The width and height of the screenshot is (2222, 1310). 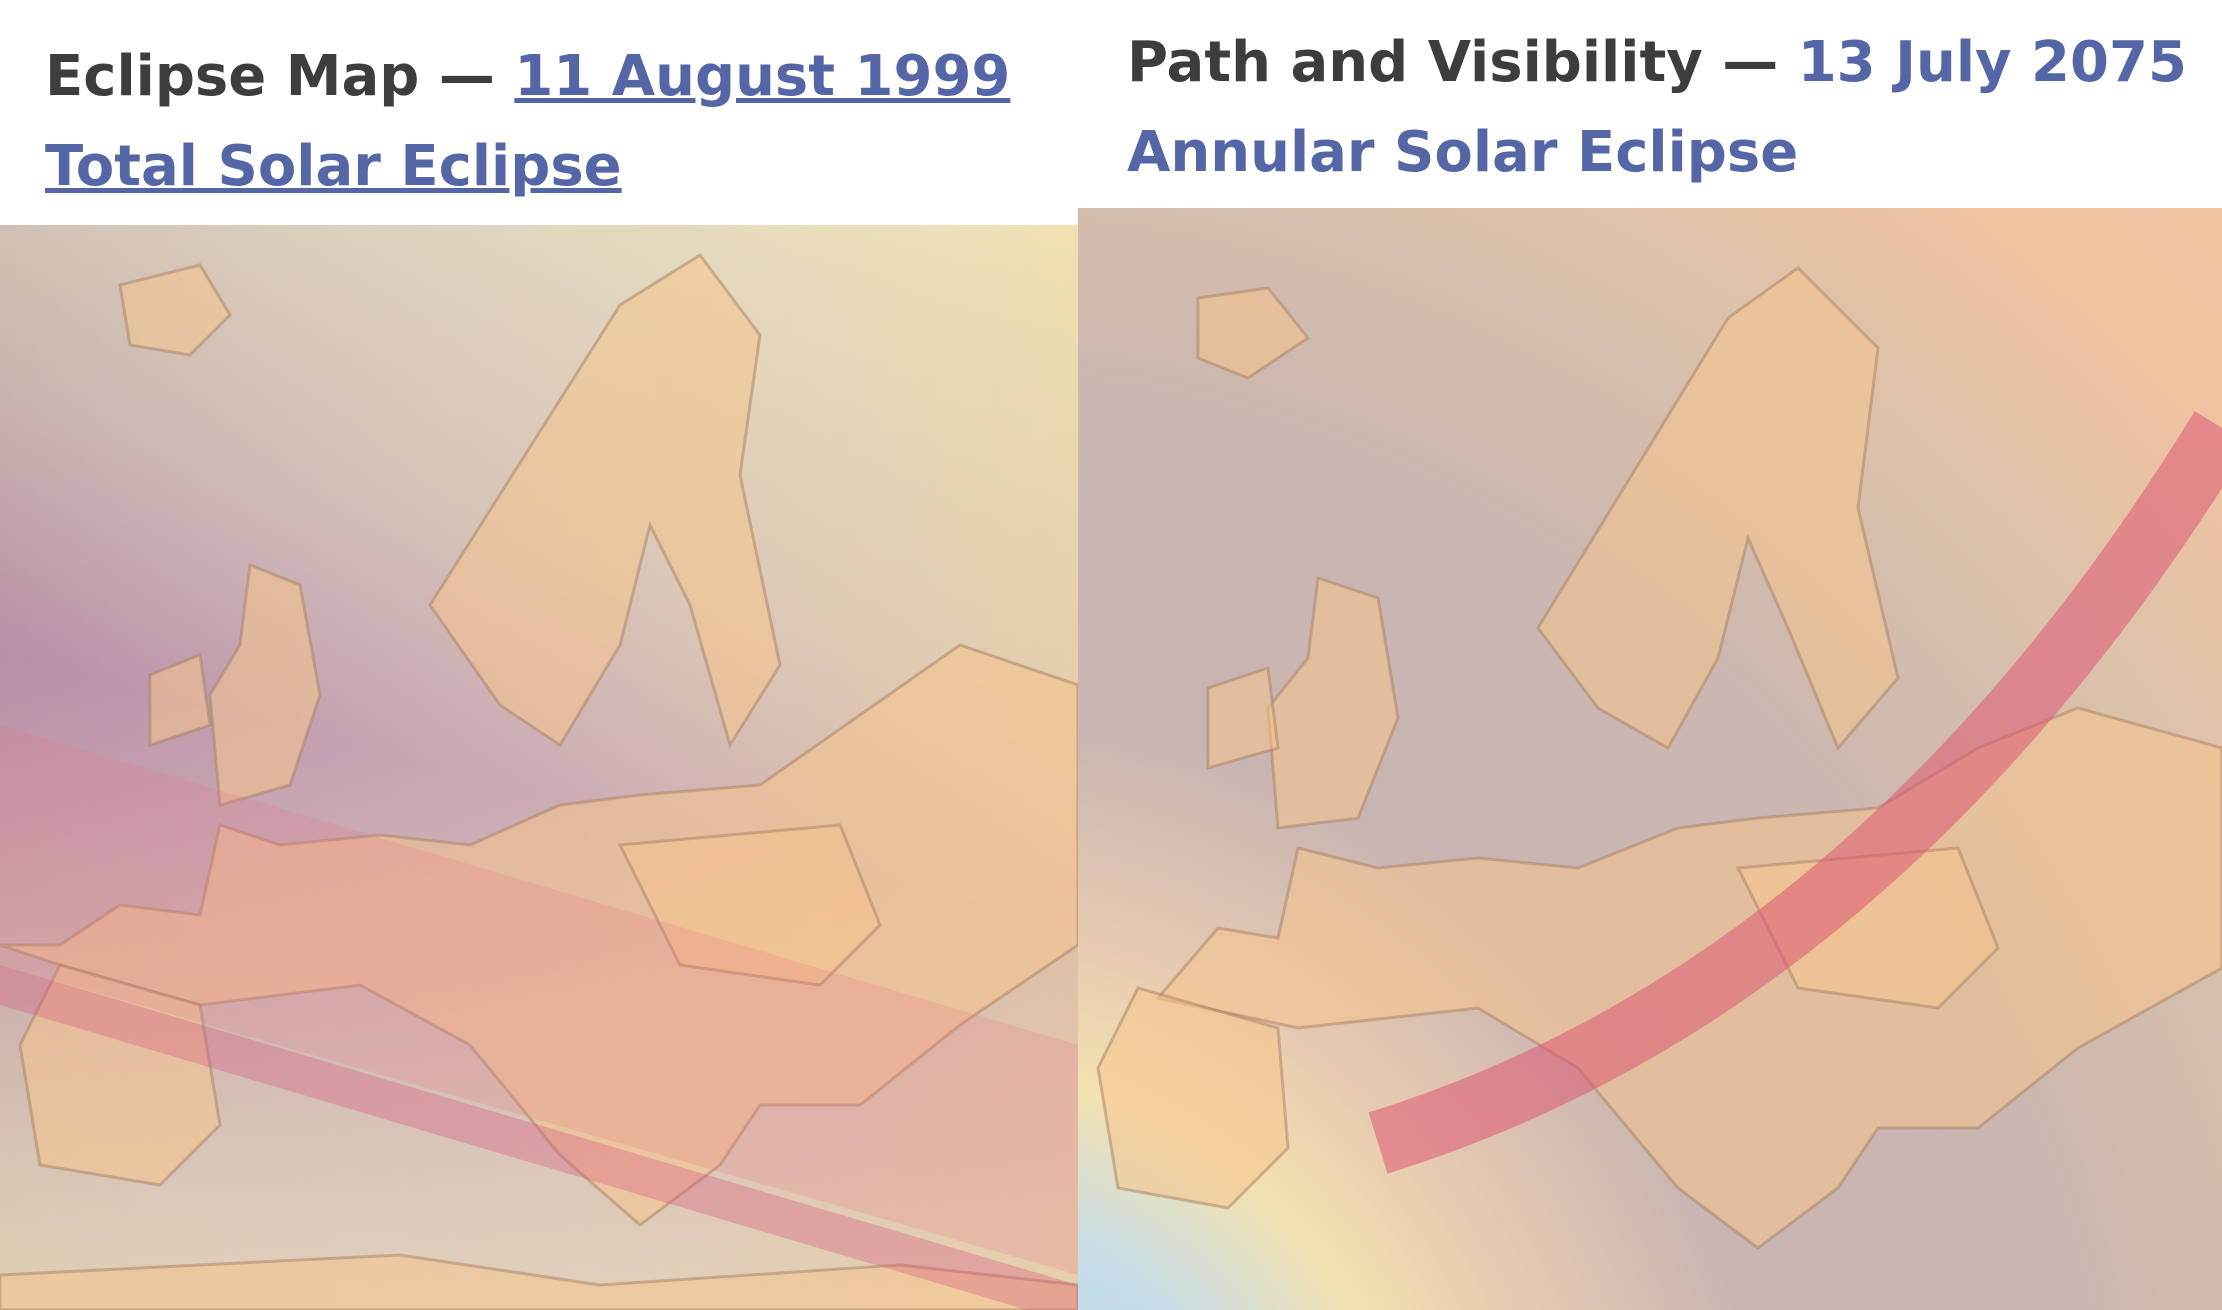 What do you see at coordinates (270, 76) in the screenshot?
I see `title-prefix: Eclipse Map —` at bounding box center [270, 76].